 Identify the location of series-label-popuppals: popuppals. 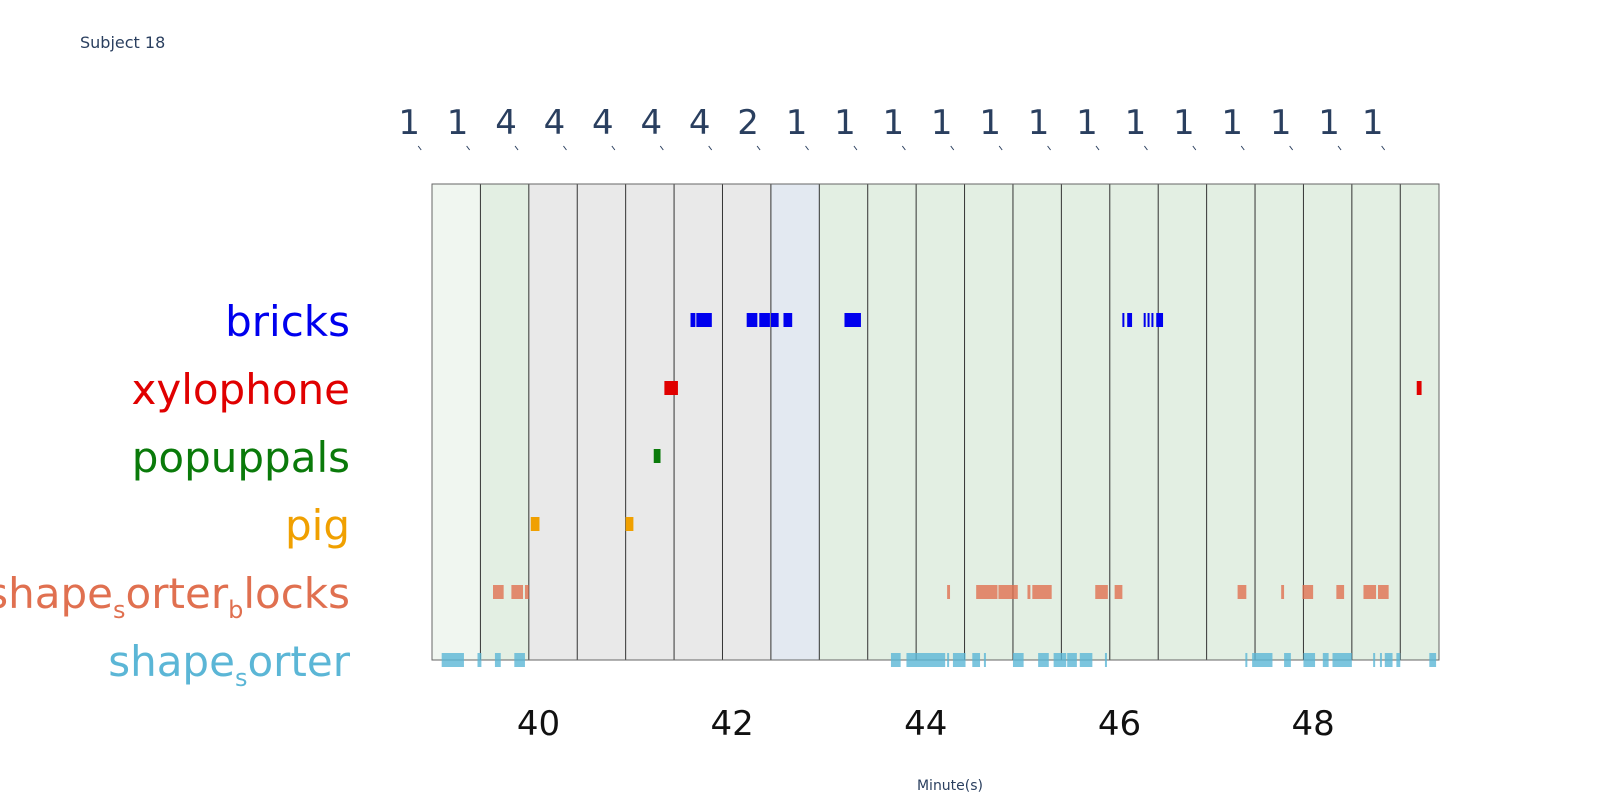
(241, 457).